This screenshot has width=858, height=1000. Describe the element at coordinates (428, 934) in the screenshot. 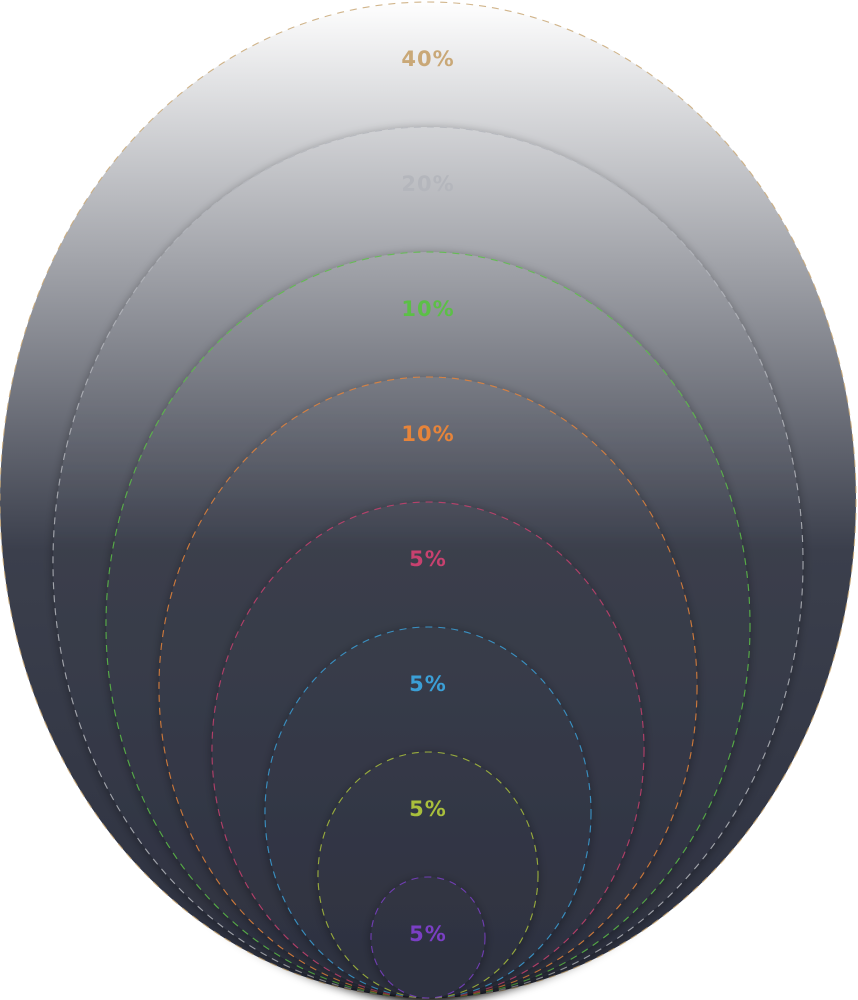

I see `ring-label-8: 5%` at that location.